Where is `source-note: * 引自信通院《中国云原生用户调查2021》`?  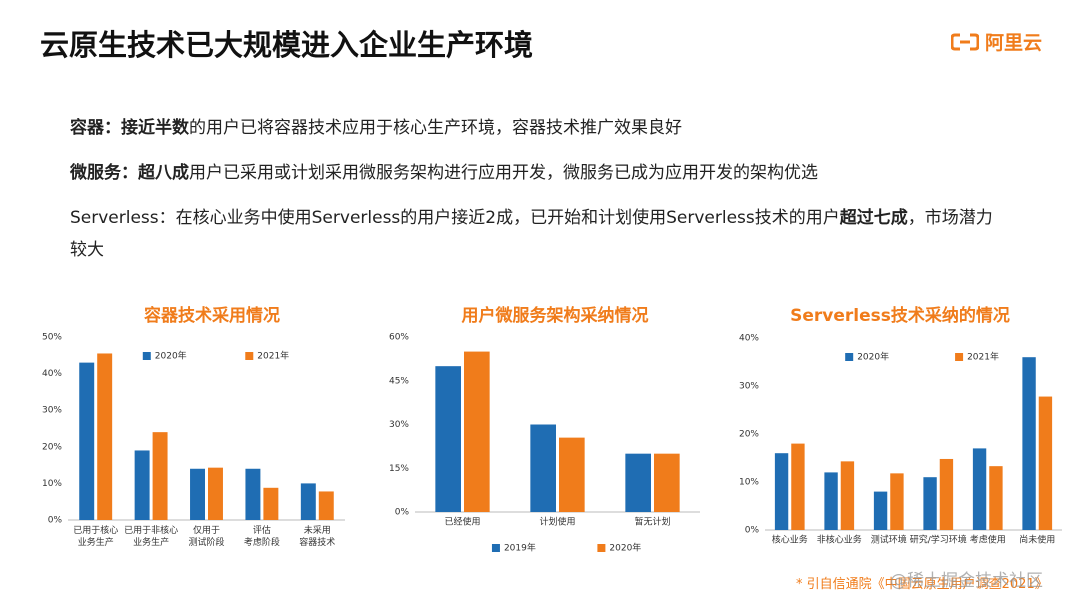 source-note: * 引自信通院《中国云原生用户调查2021》 is located at coordinates (922, 584).